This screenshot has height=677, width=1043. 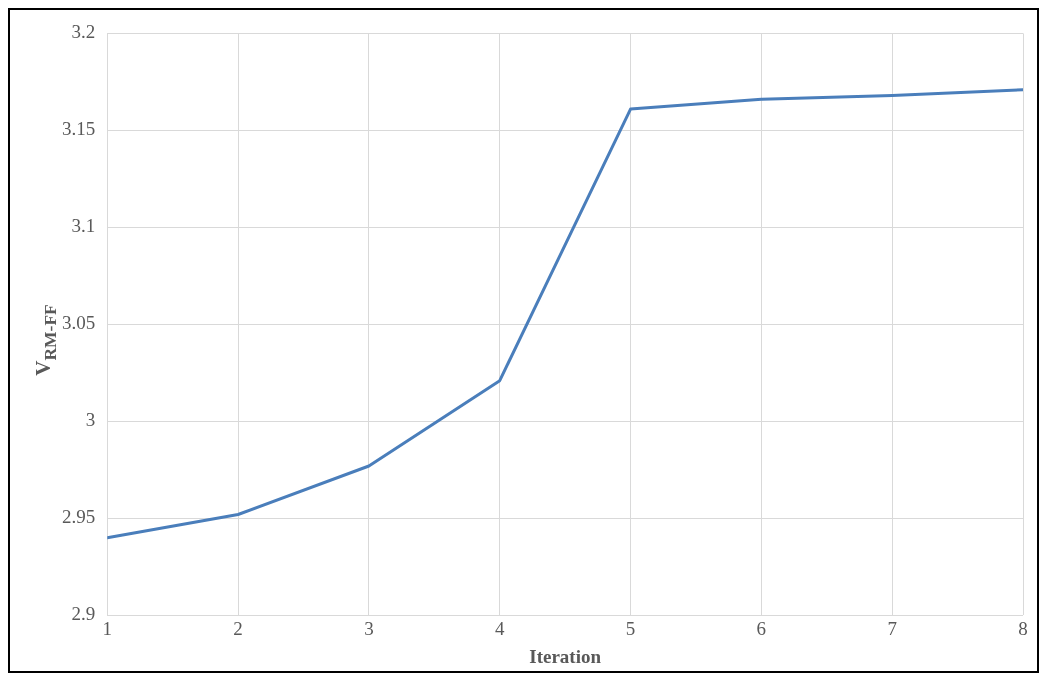 I want to click on x-tick-label: 1, so click(x=107, y=628).